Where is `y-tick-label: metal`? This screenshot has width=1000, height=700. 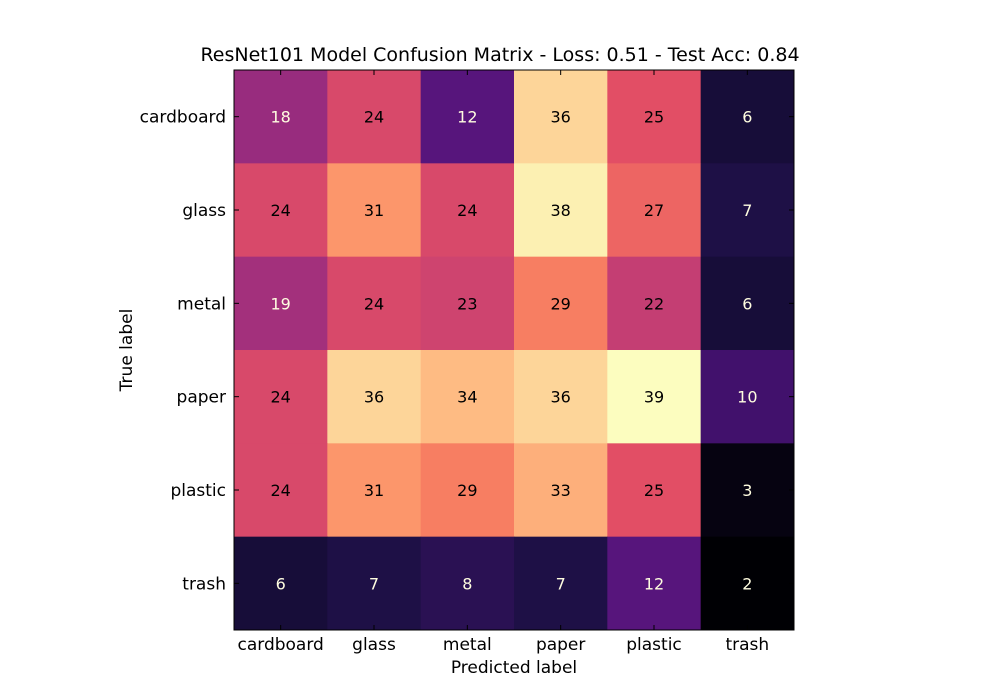
y-tick-label: metal is located at coordinates (201, 304).